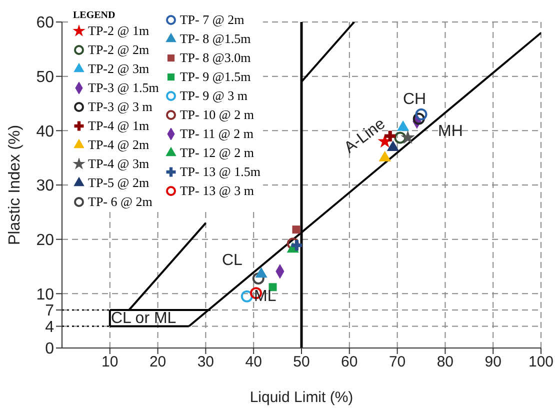 The height and width of the screenshot is (414, 555). What do you see at coordinates (217, 114) in the screenshot?
I see `legend-label: TP- 10 @ 2 m` at bounding box center [217, 114].